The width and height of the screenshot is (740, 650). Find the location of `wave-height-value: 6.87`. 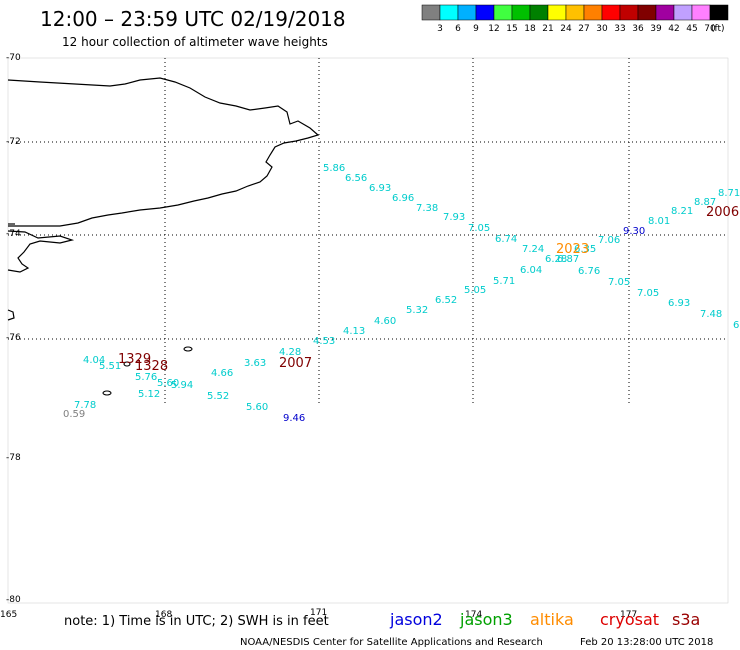

wave-height-value: 6.87 is located at coordinates (568, 259).